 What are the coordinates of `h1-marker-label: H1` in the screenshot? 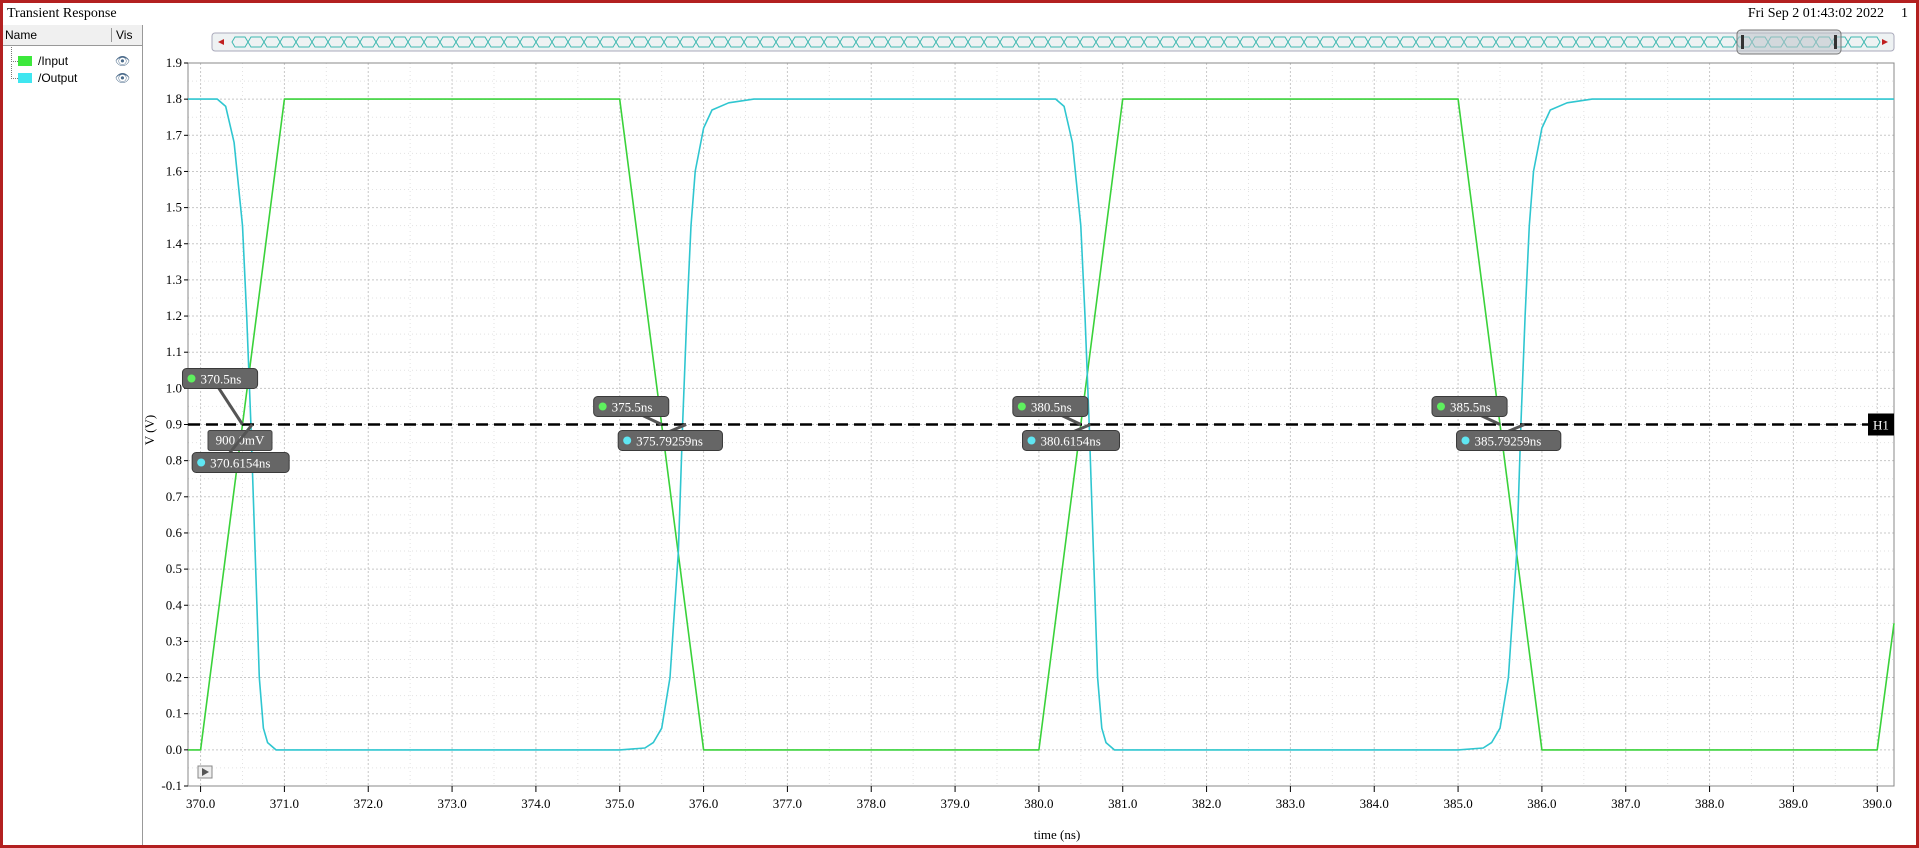 It's located at (1881, 425).